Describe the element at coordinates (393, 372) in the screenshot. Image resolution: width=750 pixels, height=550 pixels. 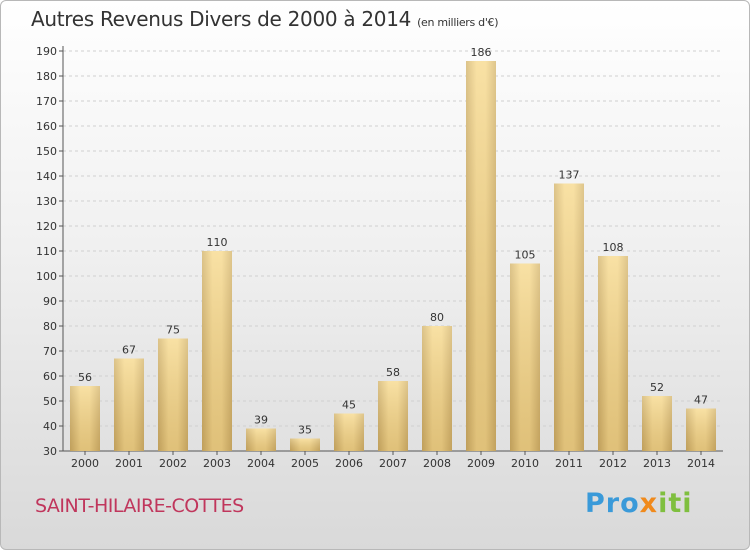
I see `bar-value-label: 58` at that location.